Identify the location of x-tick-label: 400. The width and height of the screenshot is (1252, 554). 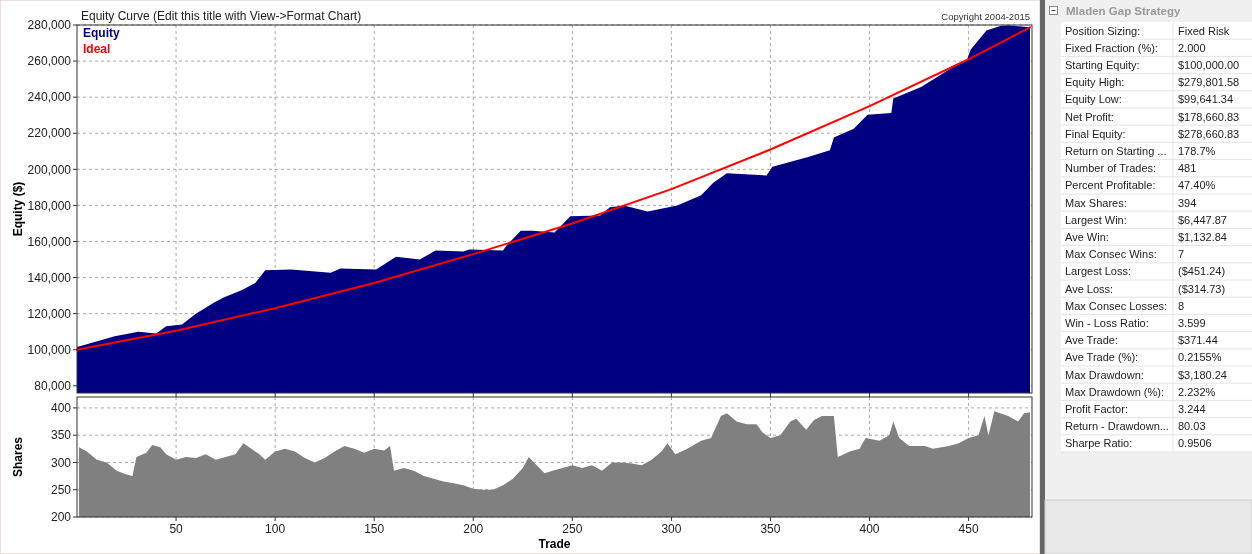
(869, 529).